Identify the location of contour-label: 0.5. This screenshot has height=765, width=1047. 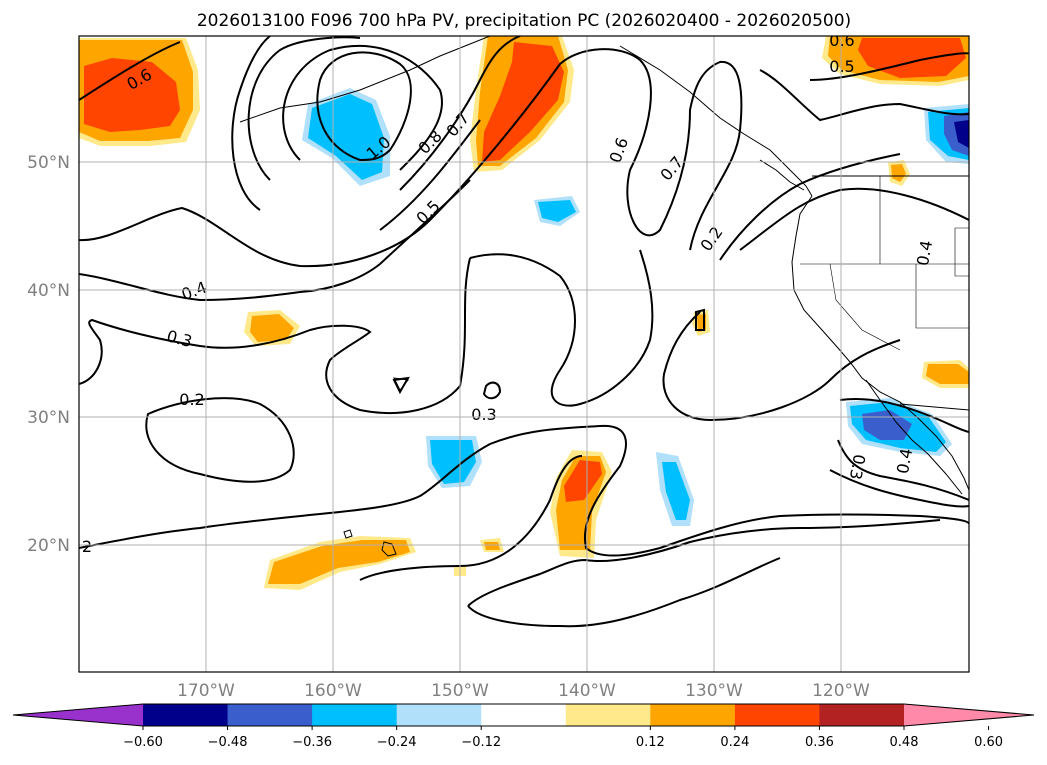
(841, 66).